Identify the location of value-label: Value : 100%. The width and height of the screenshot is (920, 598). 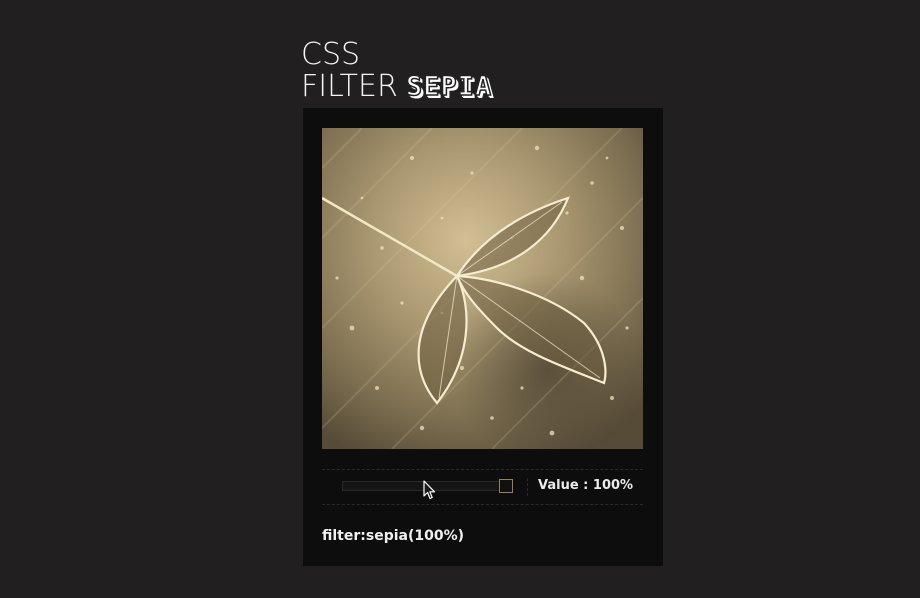
(586, 485).